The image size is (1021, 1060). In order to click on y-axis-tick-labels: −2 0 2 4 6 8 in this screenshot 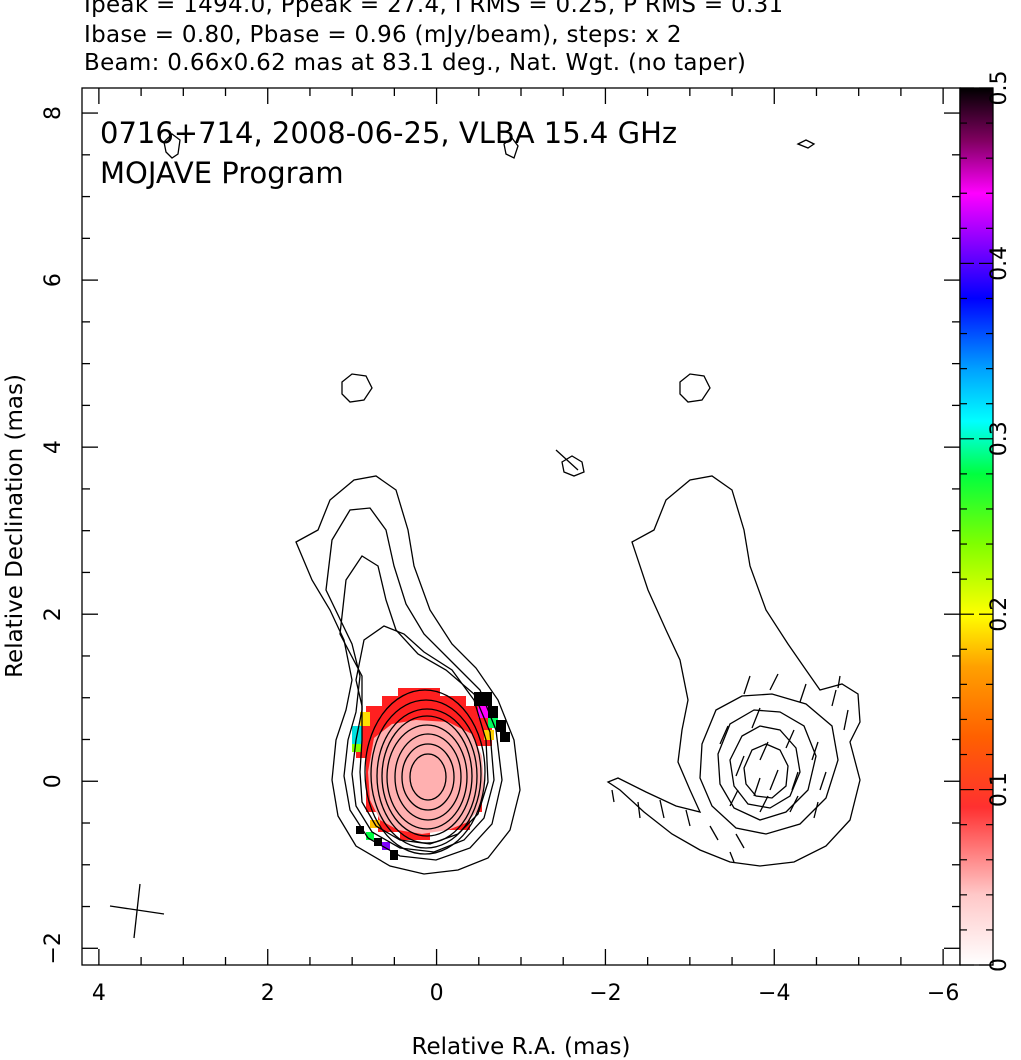, I will do `click(53, 535)`.